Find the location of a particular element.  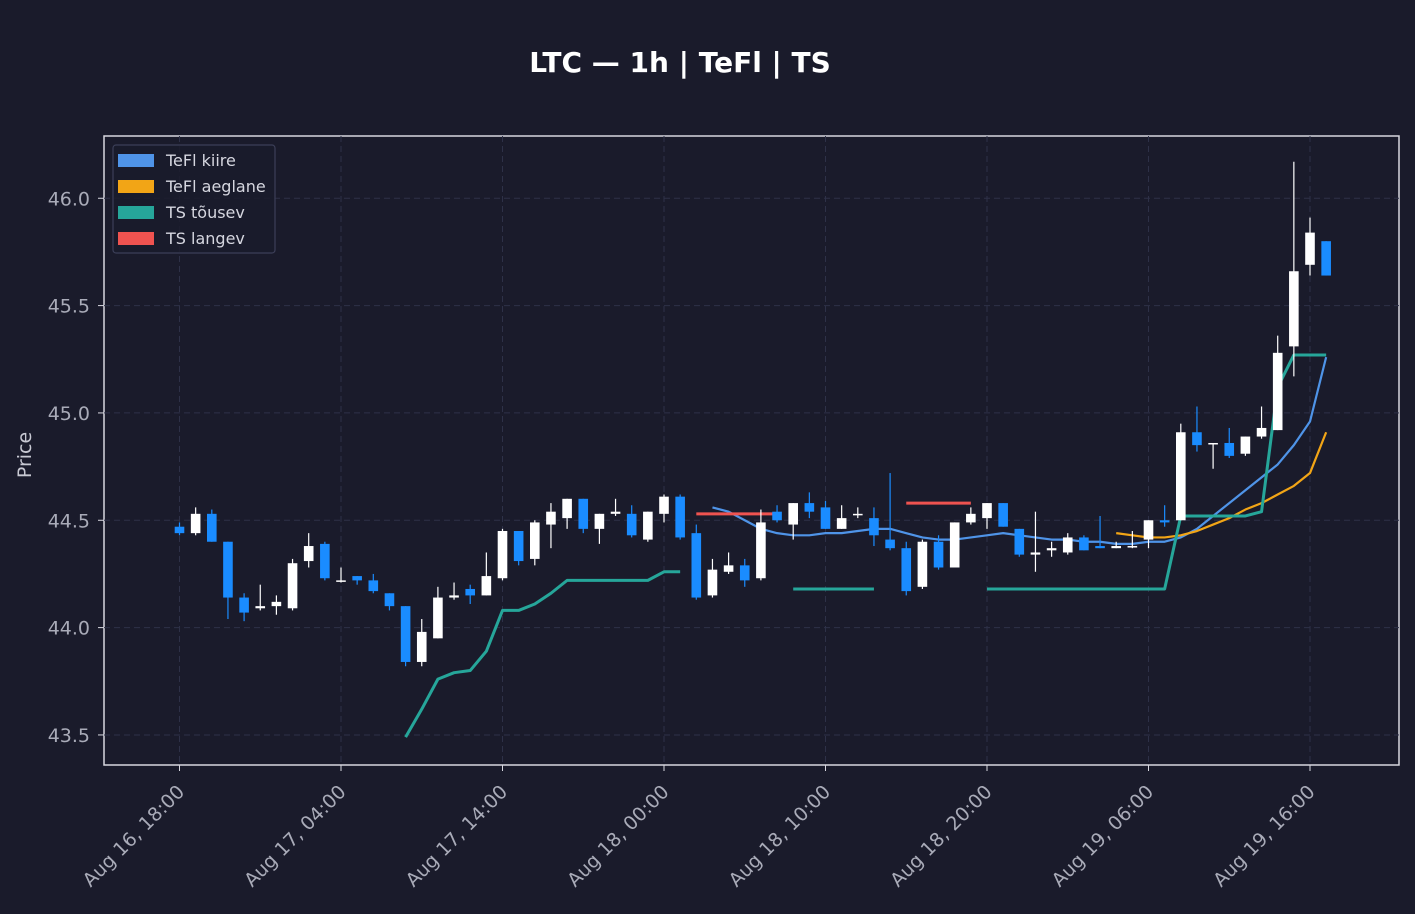

y-tick-label: 45.5 is located at coordinates (69, 307).